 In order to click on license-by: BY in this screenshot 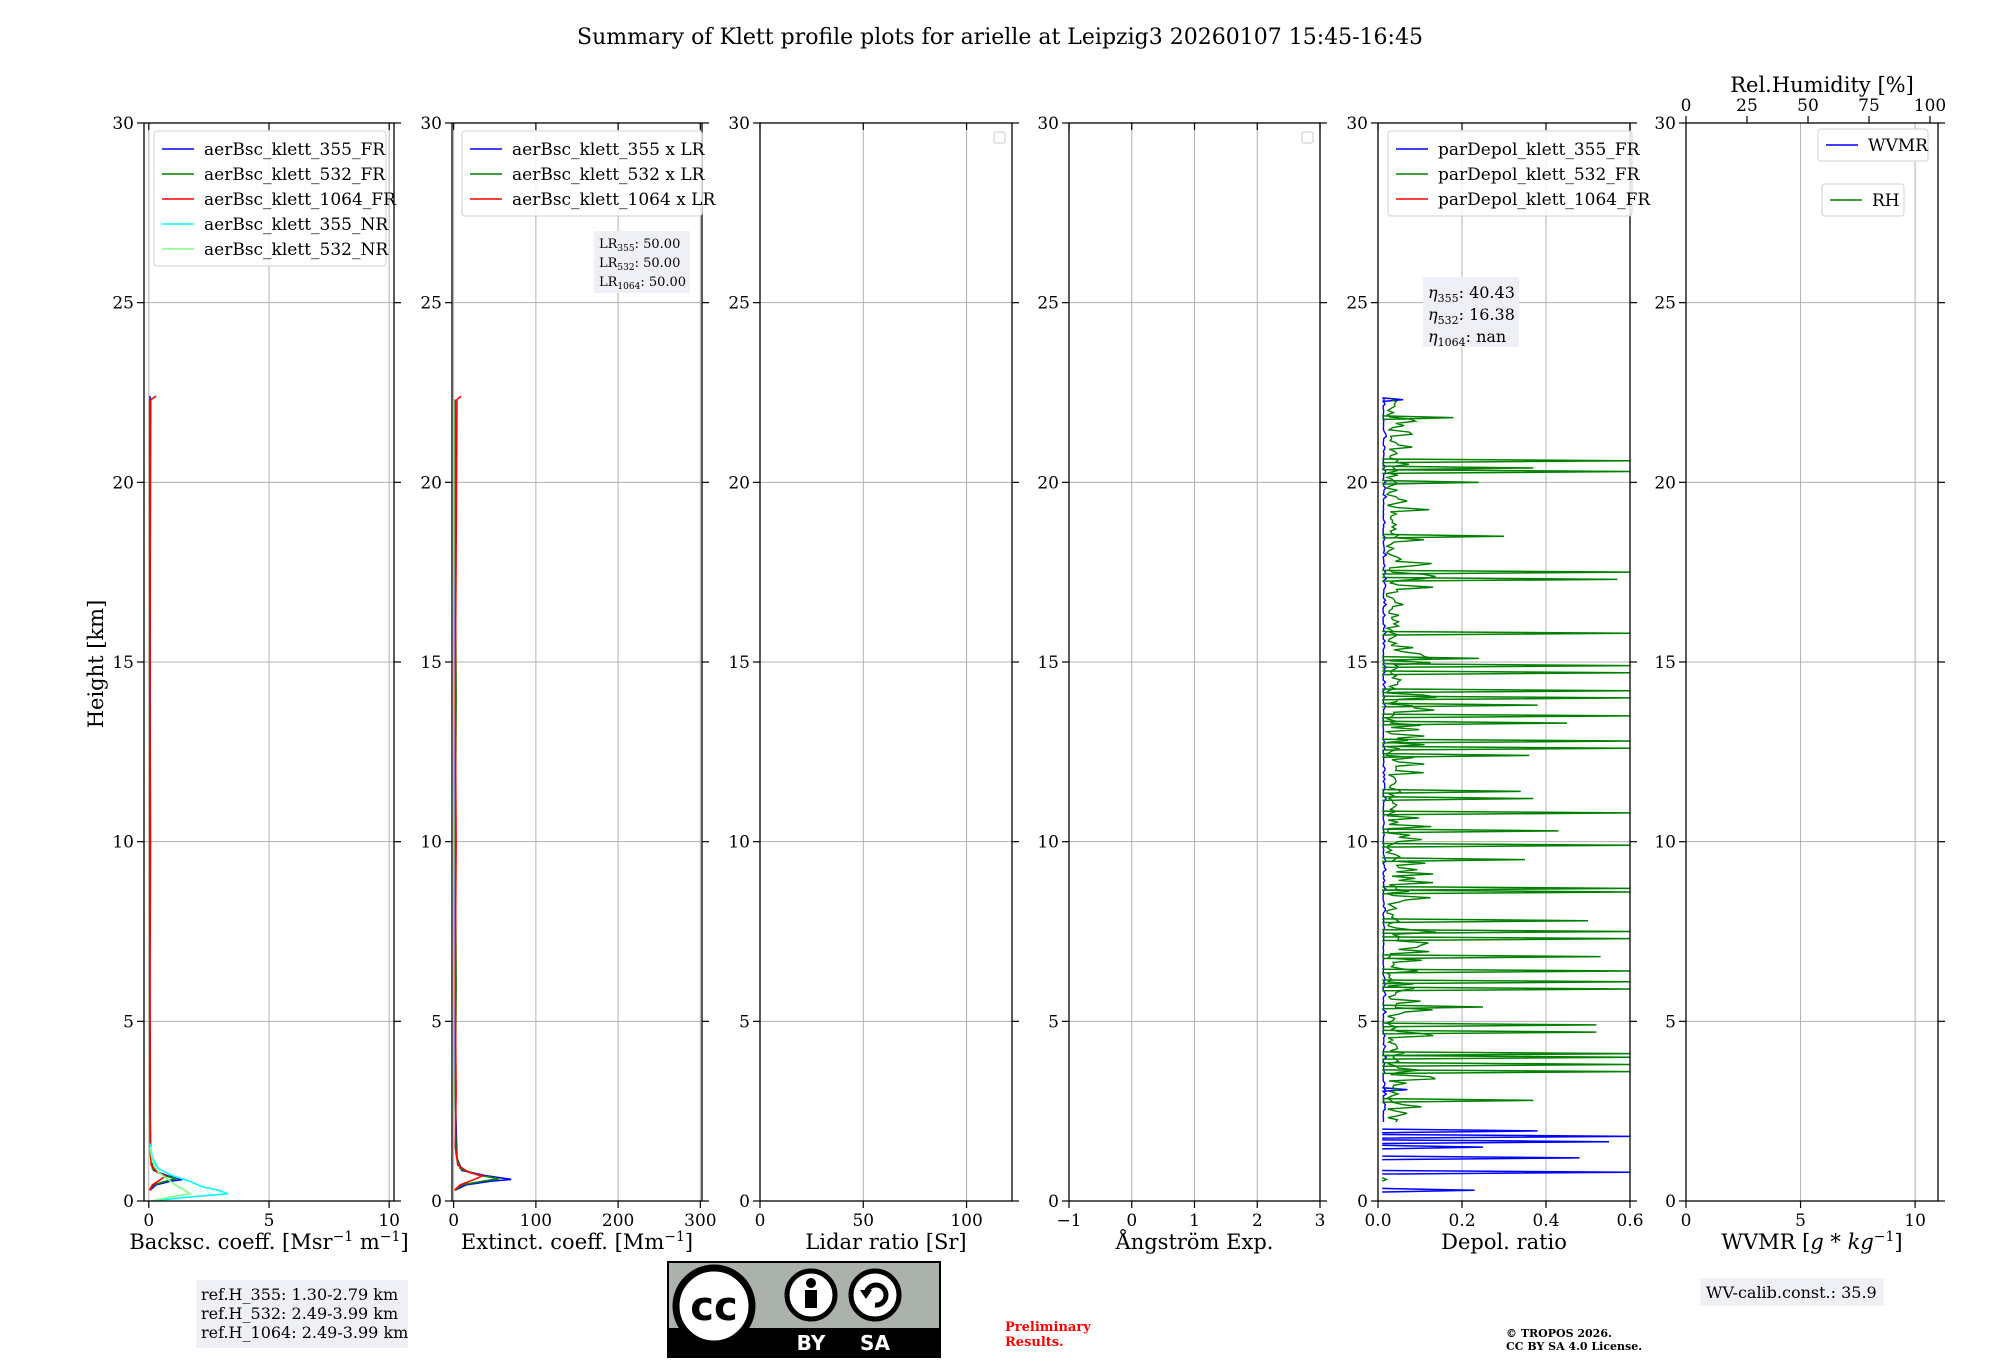, I will do `click(811, 1343)`.